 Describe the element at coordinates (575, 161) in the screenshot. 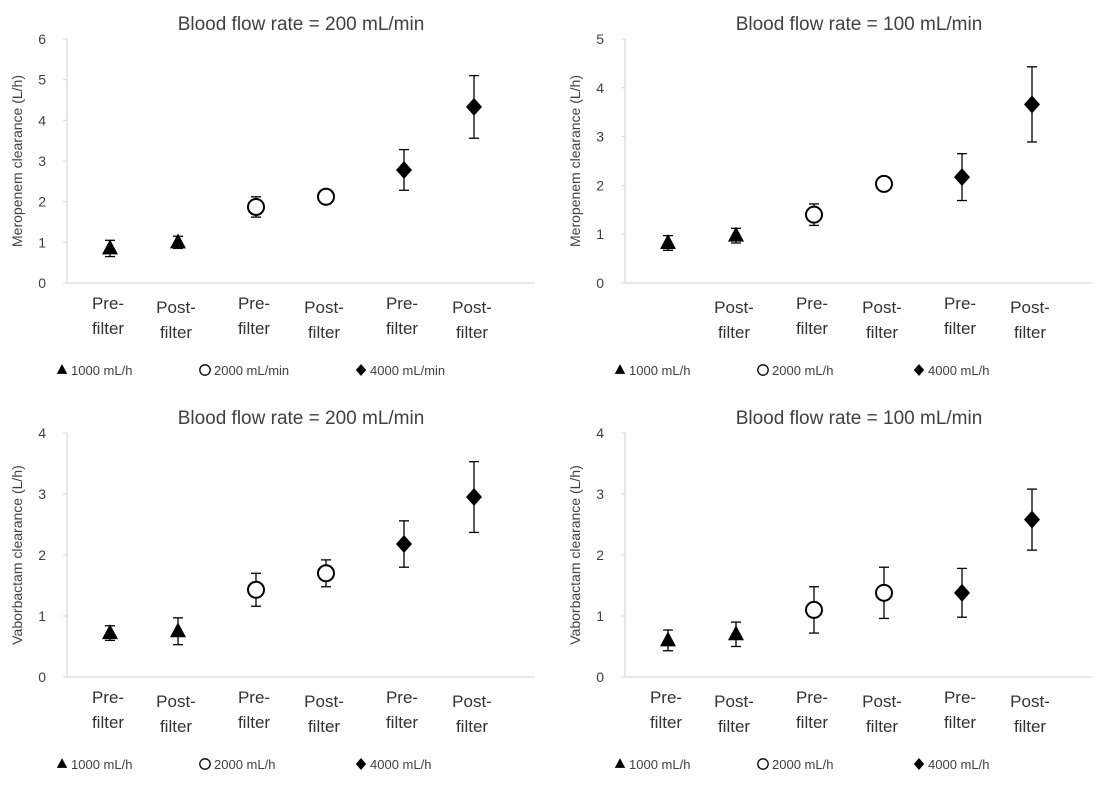

I see `y-axis-label: Meropenem clearance (L/h)` at that location.